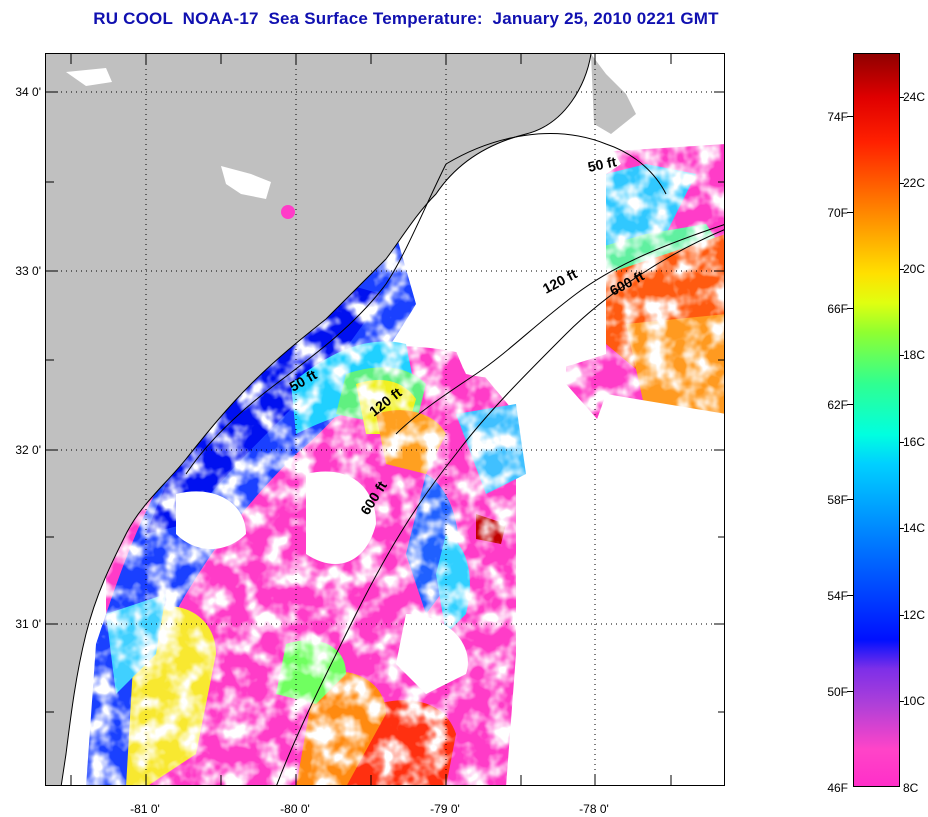 Image resolution: width=928 pixels, height=817 pixels. What do you see at coordinates (28, 92) in the screenshot?
I see `latitude-label: 34 0'` at bounding box center [28, 92].